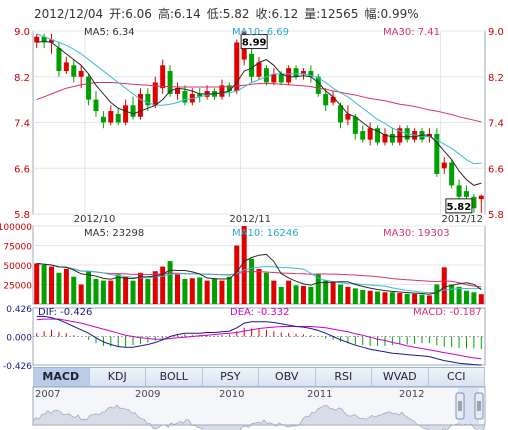 The image size is (508, 430). I want to click on timeline-overview-area, so click(259, 417).